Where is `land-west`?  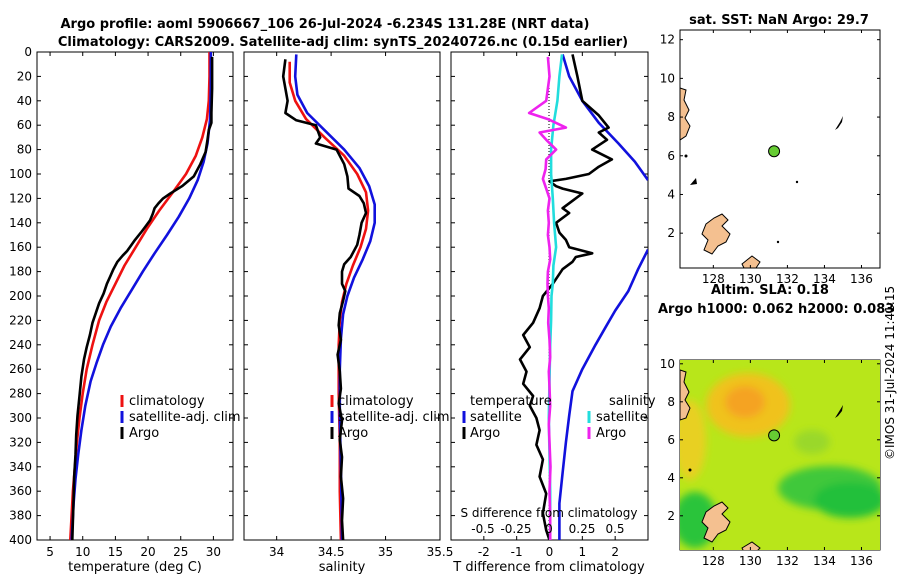
land-west is located at coordinates (685, 395).